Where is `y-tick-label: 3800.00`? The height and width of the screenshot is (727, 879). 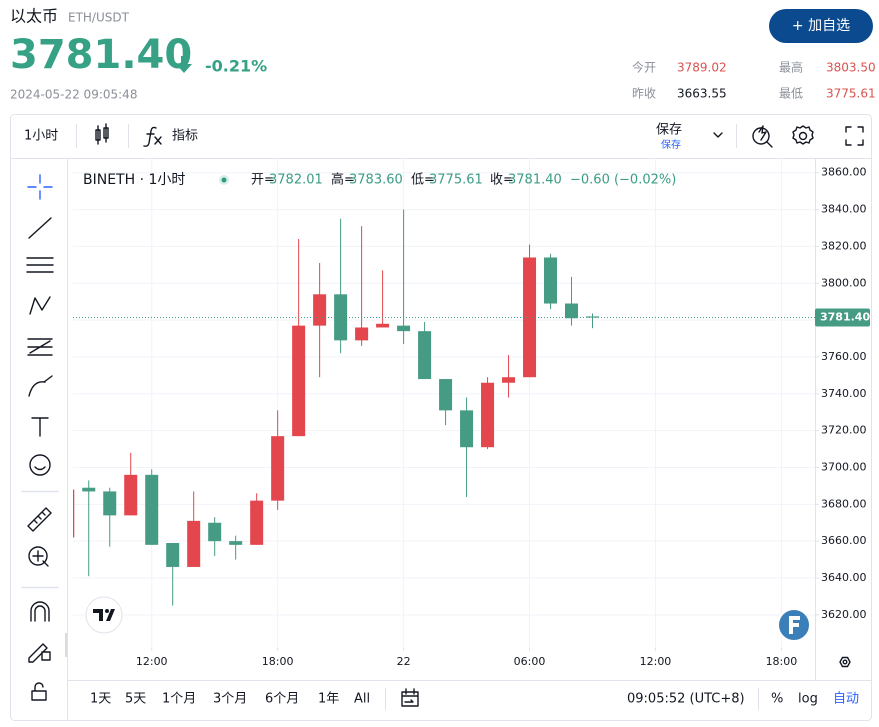
y-tick-label: 3800.00 is located at coordinates (844, 282).